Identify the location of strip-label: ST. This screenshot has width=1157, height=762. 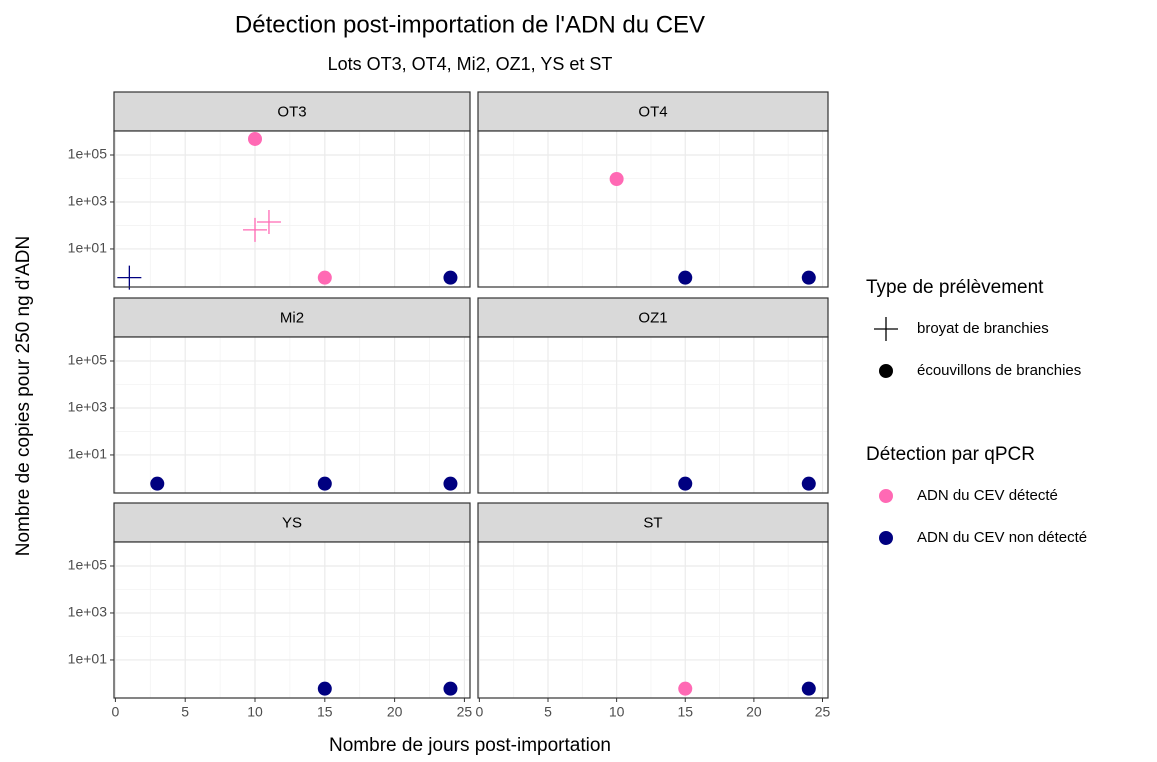
(652, 522).